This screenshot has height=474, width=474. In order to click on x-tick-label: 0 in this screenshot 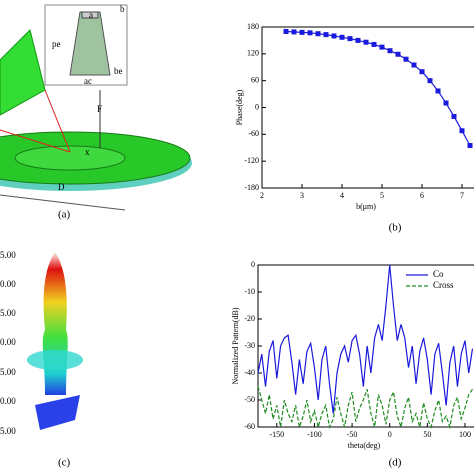, I will do `click(390, 434)`.